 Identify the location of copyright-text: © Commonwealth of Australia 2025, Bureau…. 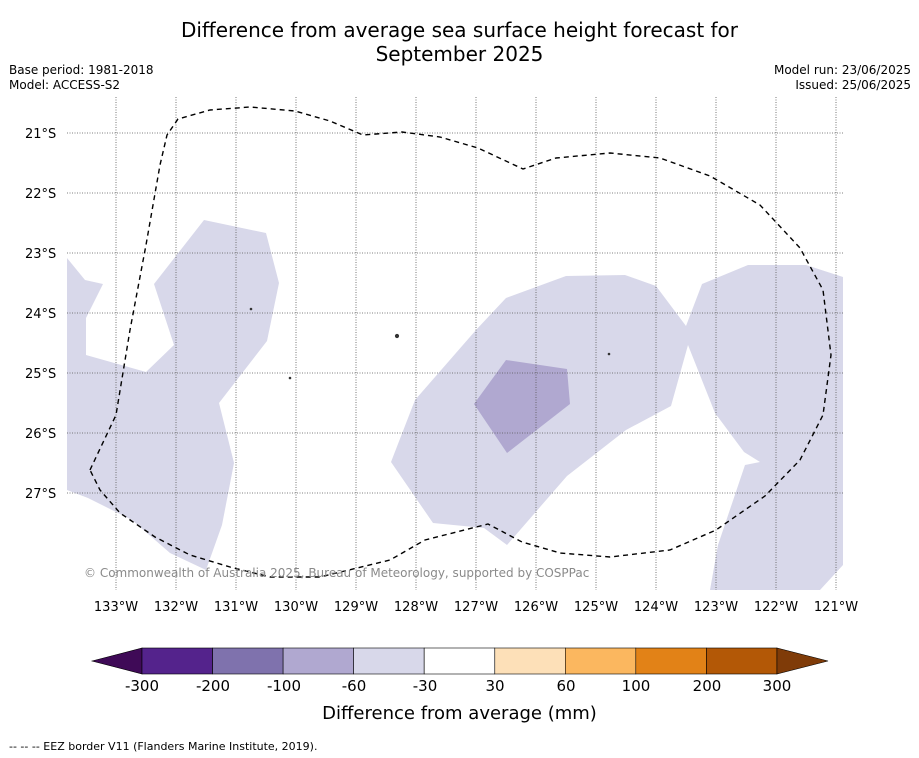
(337, 573).